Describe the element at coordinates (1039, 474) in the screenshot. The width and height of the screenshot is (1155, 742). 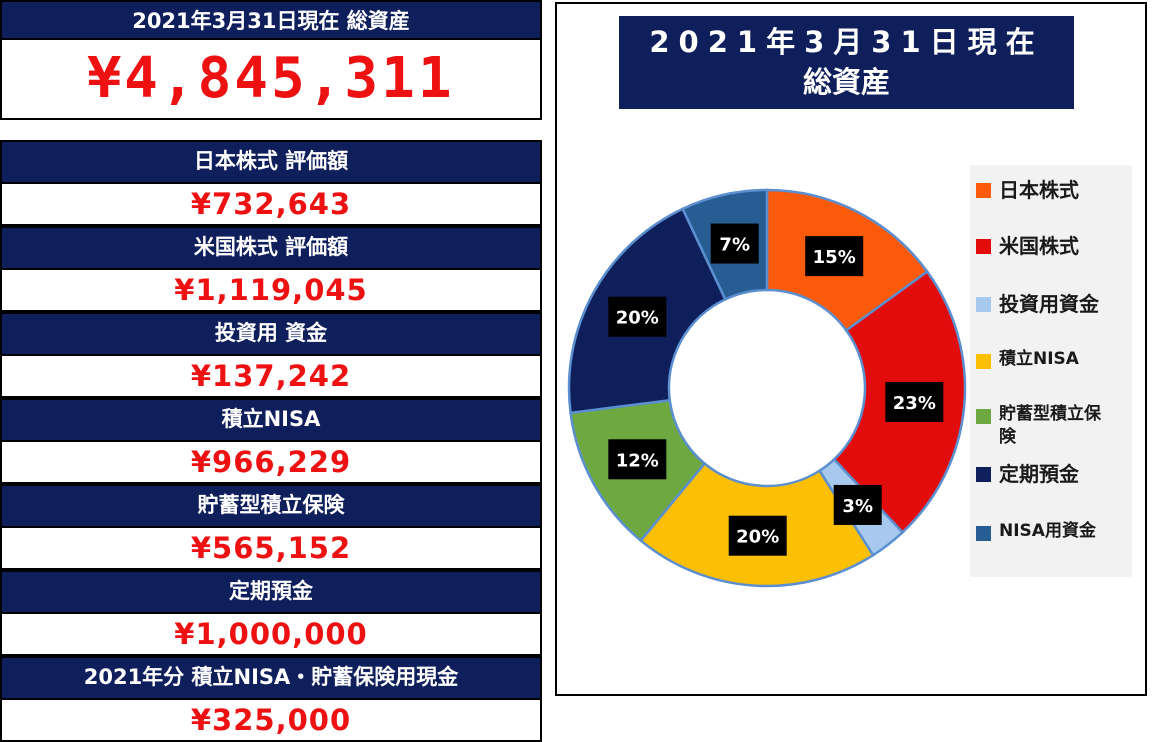
I see `legend-label: 定期預金` at that location.